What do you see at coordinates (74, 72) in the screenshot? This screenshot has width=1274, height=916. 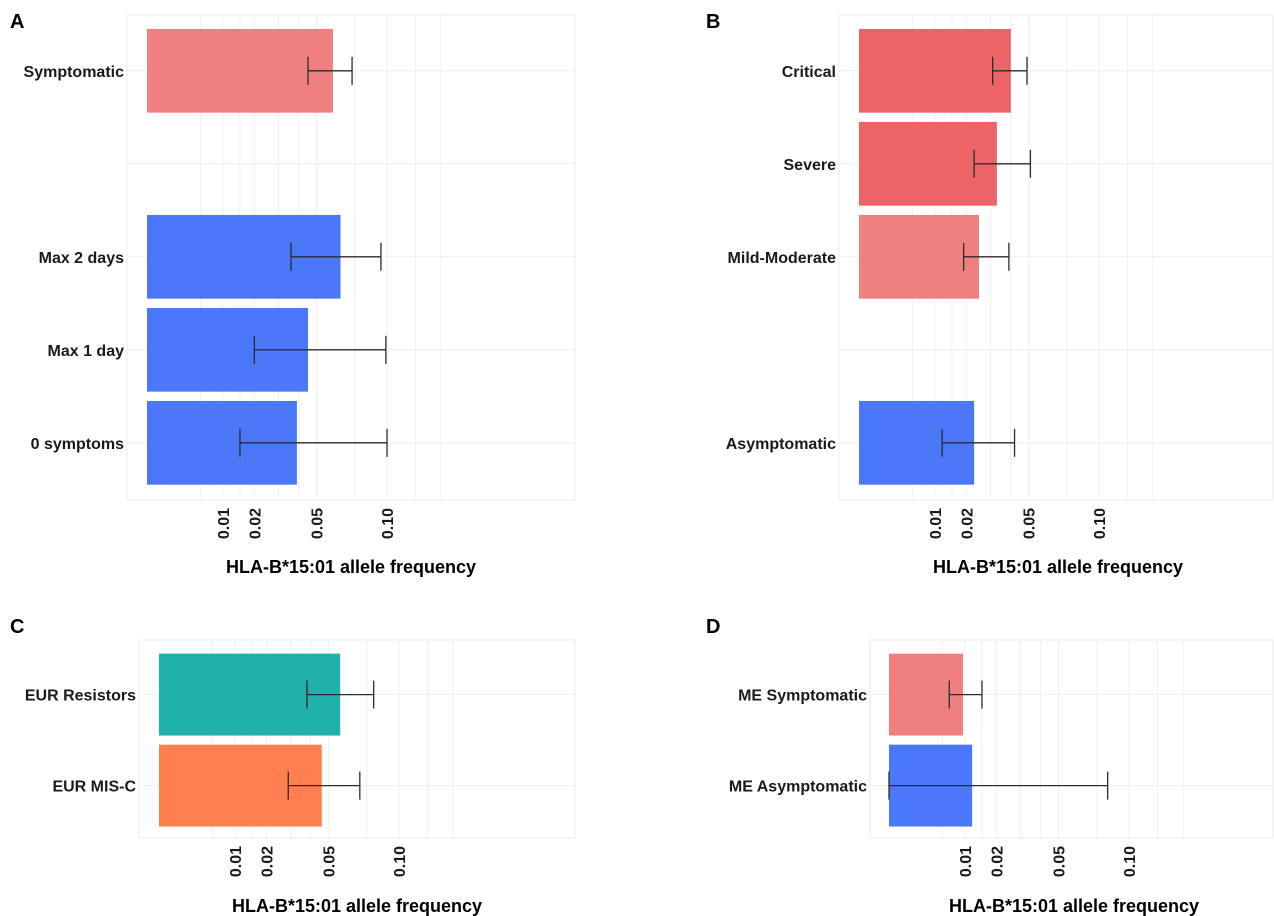 I see `panel-a-category-label-0: Symptomatic` at bounding box center [74, 72].